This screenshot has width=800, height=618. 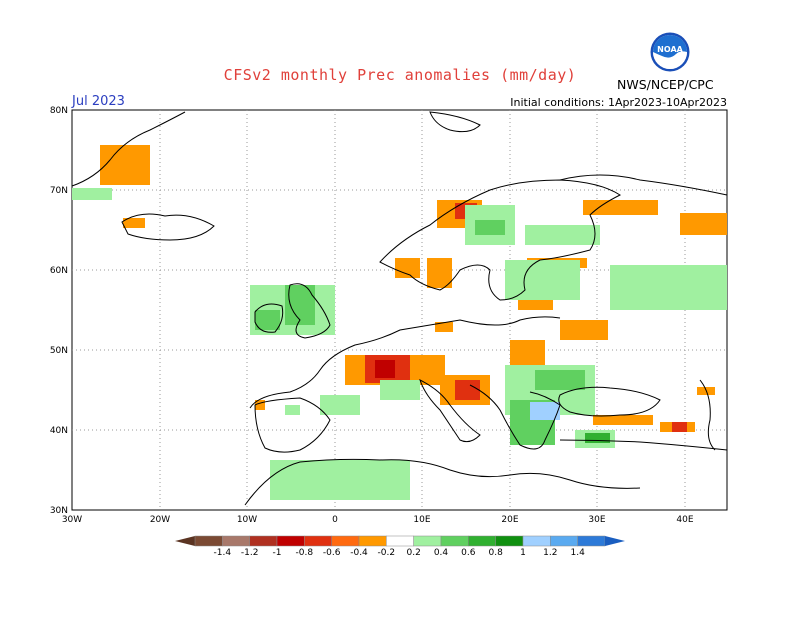 What do you see at coordinates (59, 311) in the screenshot?
I see `latitude-labels: 80N 70N 60N 50N 40N 30N` at bounding box center [59, 311].